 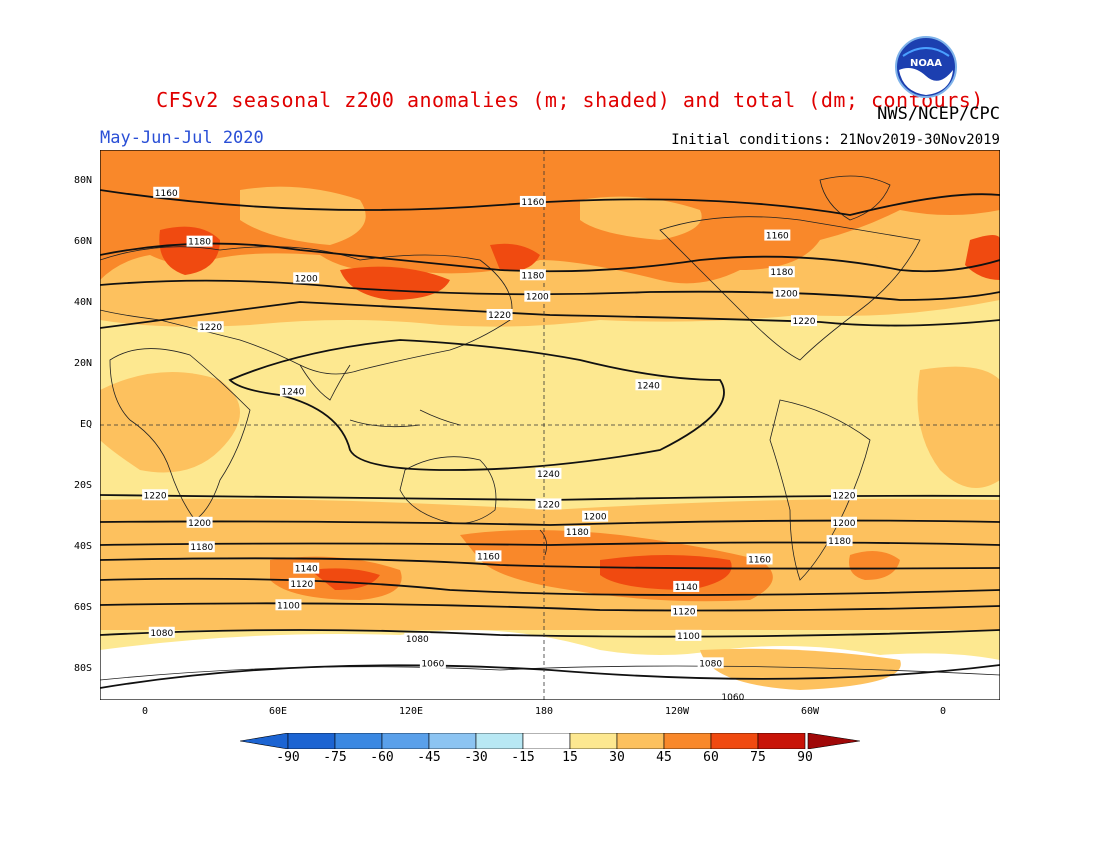 What do you see at coordinates (835, 140) in the screenshot?
I see `initial-conditions-label: Initial conditions: 21Nov2019-30Nov2019` at bounding box center [835, 140].